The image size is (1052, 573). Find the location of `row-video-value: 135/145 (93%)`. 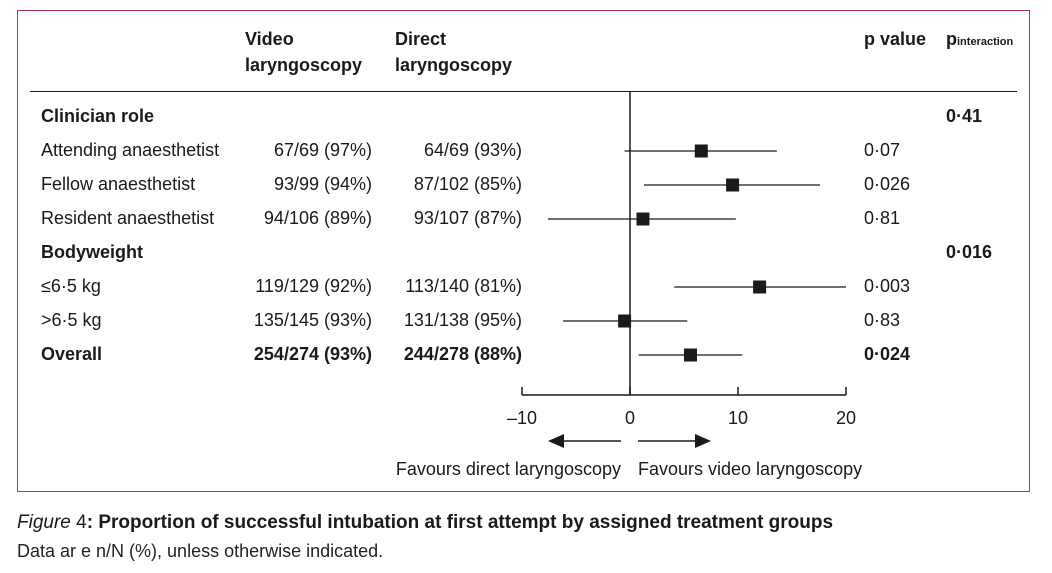

row-video-value: 135/145 (93%) is located at coordinates (312, 320).